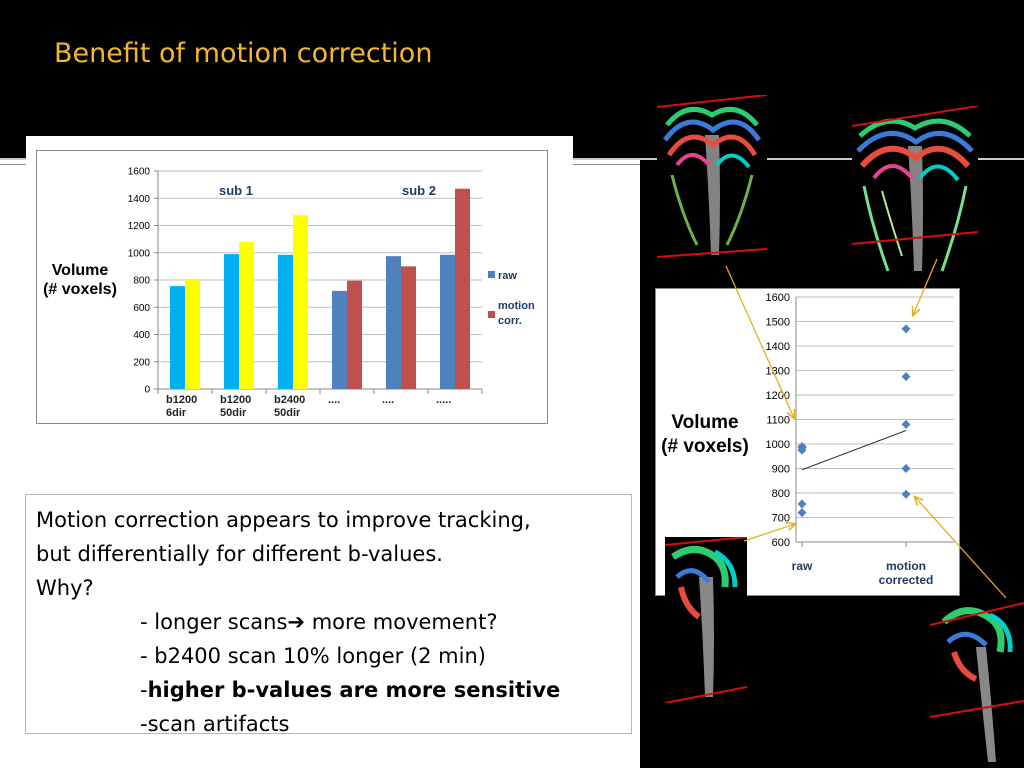  Describe the element at coordinates (705, 446) in the screenshot. I see `scatter-y-axis-title: (# voxels)` at that location.